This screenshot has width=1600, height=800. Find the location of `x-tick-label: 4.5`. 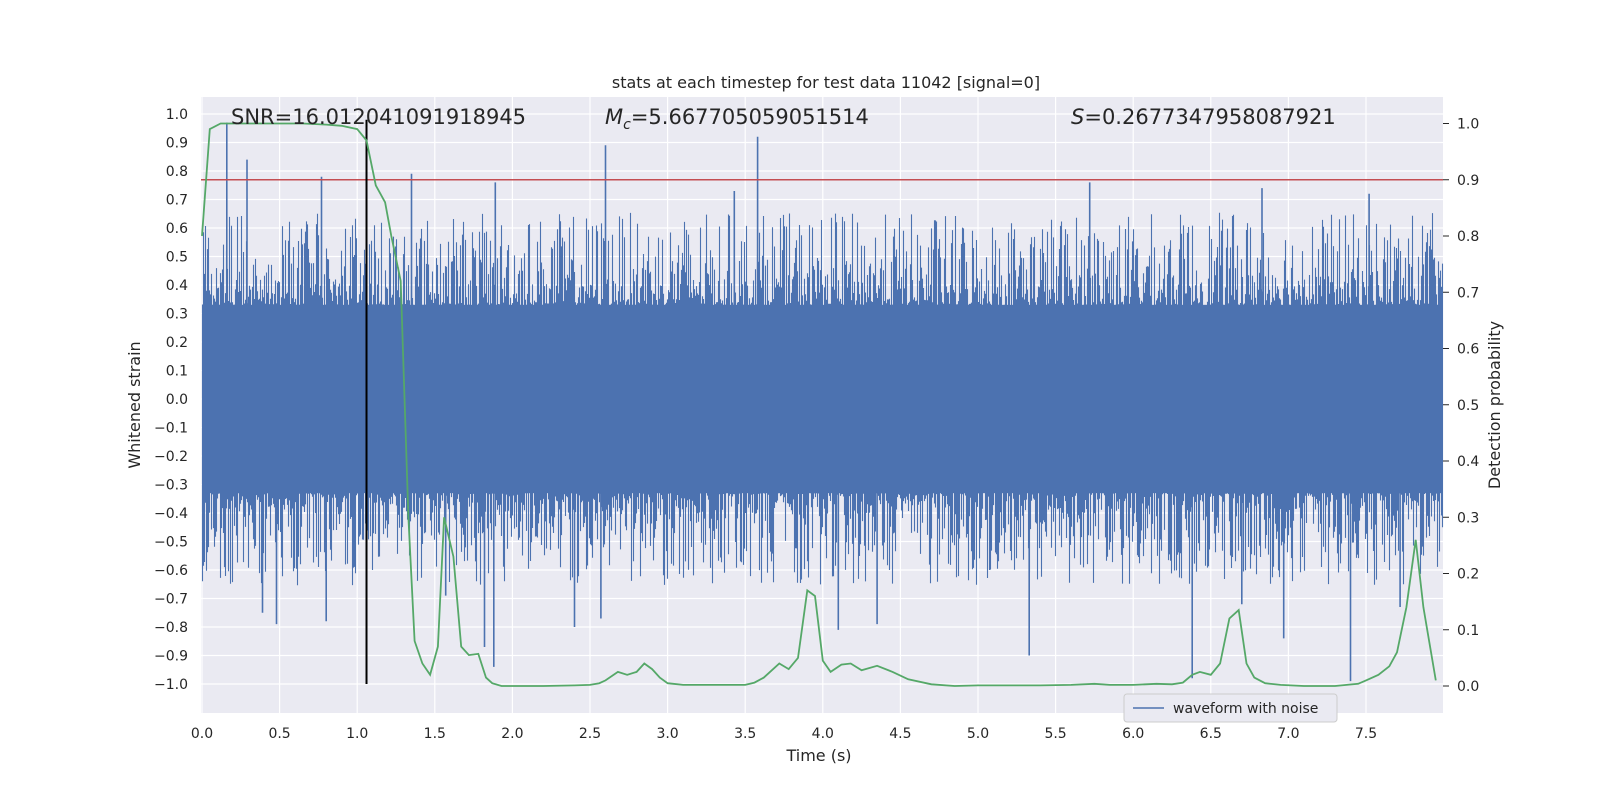

x-tick-label: 4.5 is located at coordinates (900, 734).